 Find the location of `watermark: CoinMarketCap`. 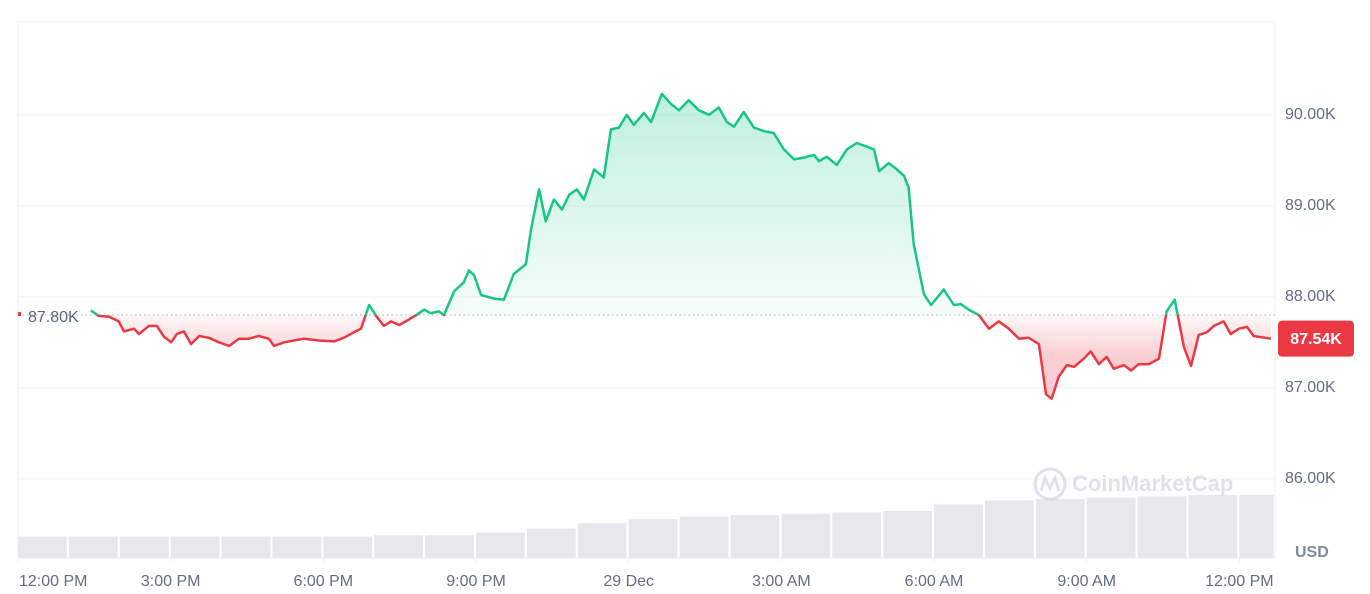

watermark: CoinMarketCap is located at coordinates (1133, 484).